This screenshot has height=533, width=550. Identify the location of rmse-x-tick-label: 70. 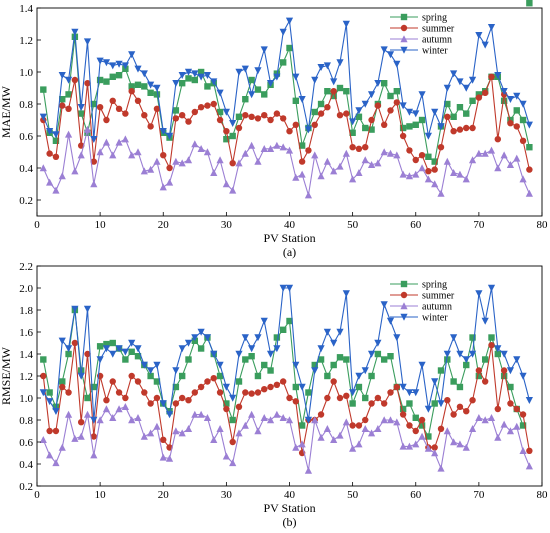
(479, 495).